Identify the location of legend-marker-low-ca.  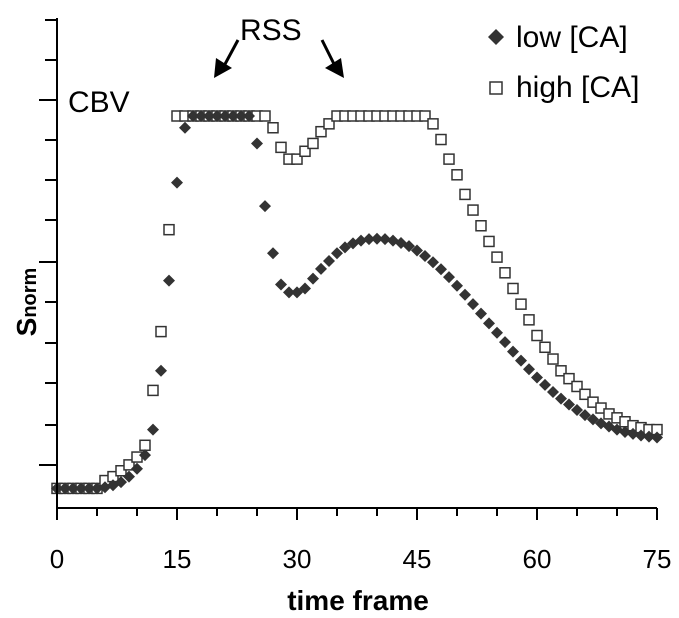
(496, 37).